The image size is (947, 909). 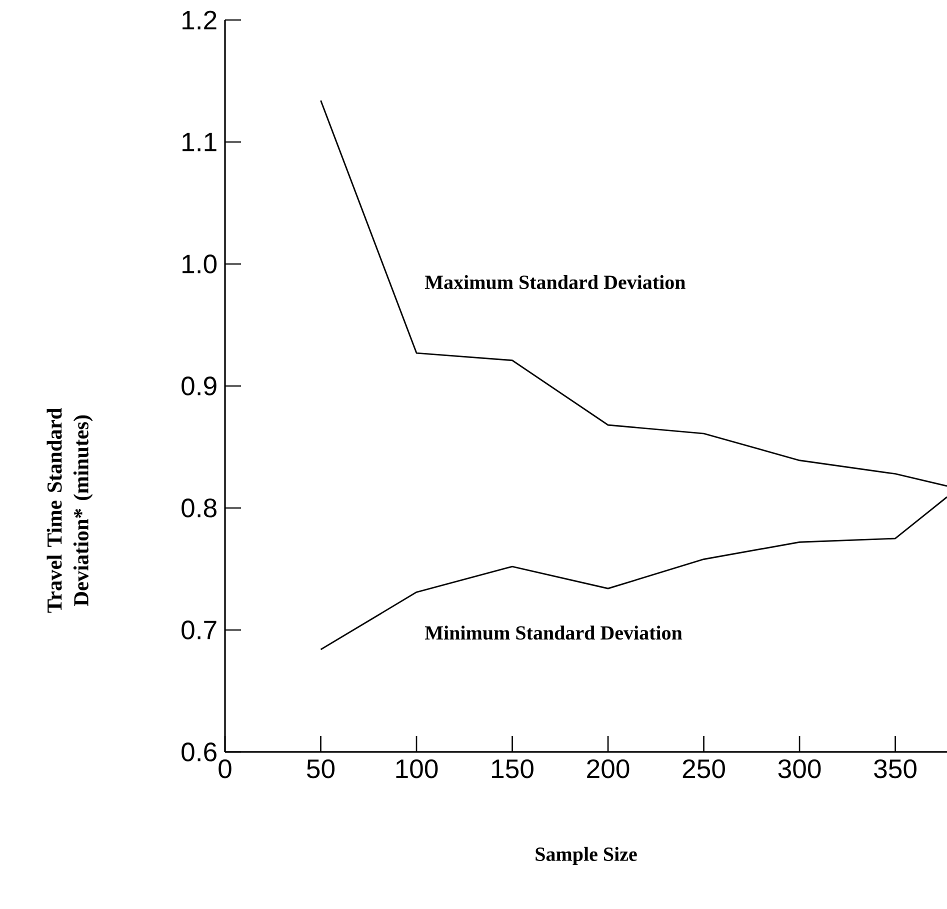 I want to click on x-tick-label: 0, so click(x=225, y=768).